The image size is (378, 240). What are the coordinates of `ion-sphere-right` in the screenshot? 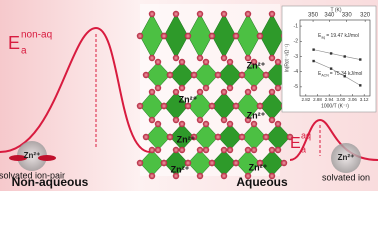 It's located at (346, 158).